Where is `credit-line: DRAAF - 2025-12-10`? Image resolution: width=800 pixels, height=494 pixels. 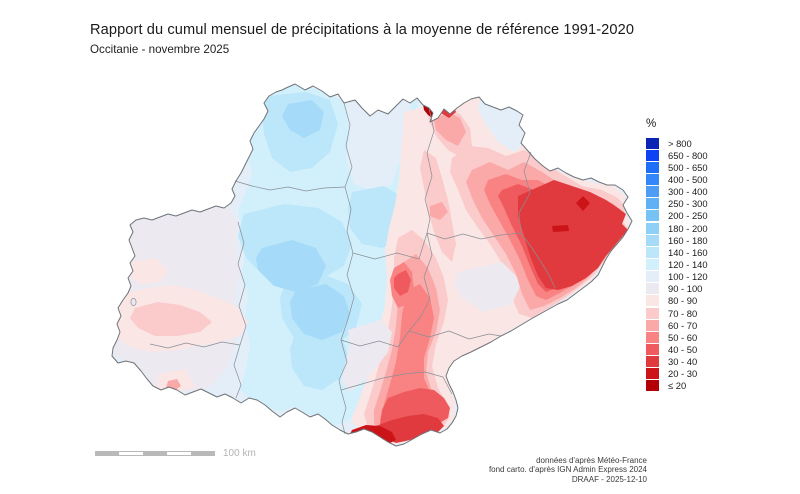 credit-line: DRAAF - 2025-12-10 is located at coordinates (609, 479).